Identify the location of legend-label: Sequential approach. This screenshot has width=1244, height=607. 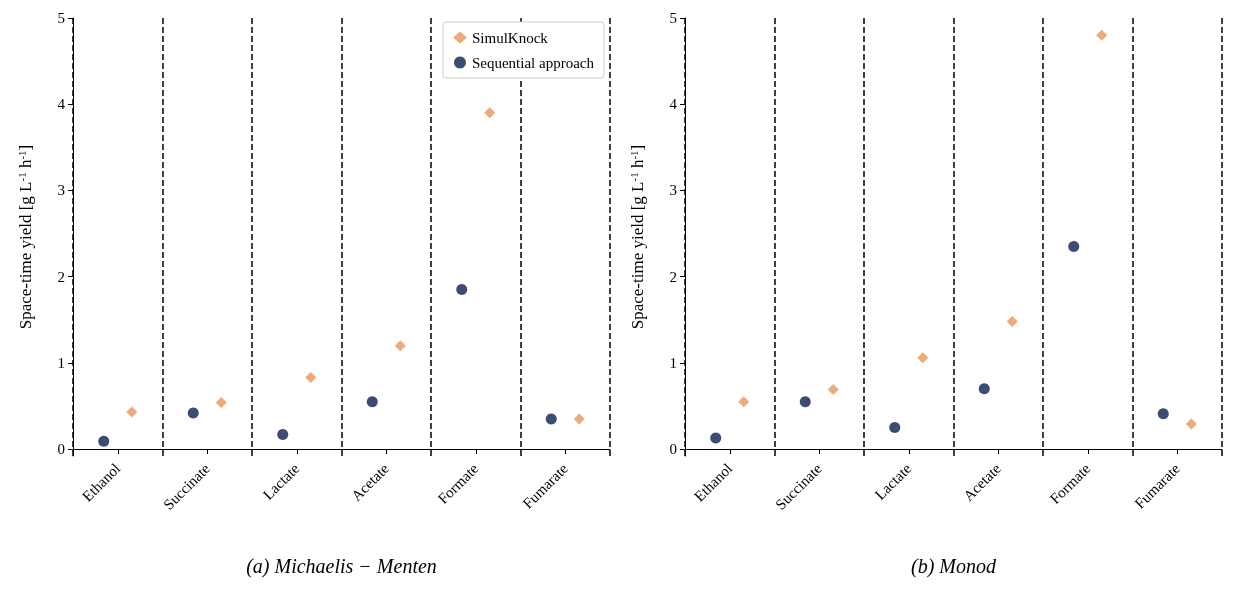
(533, 62).